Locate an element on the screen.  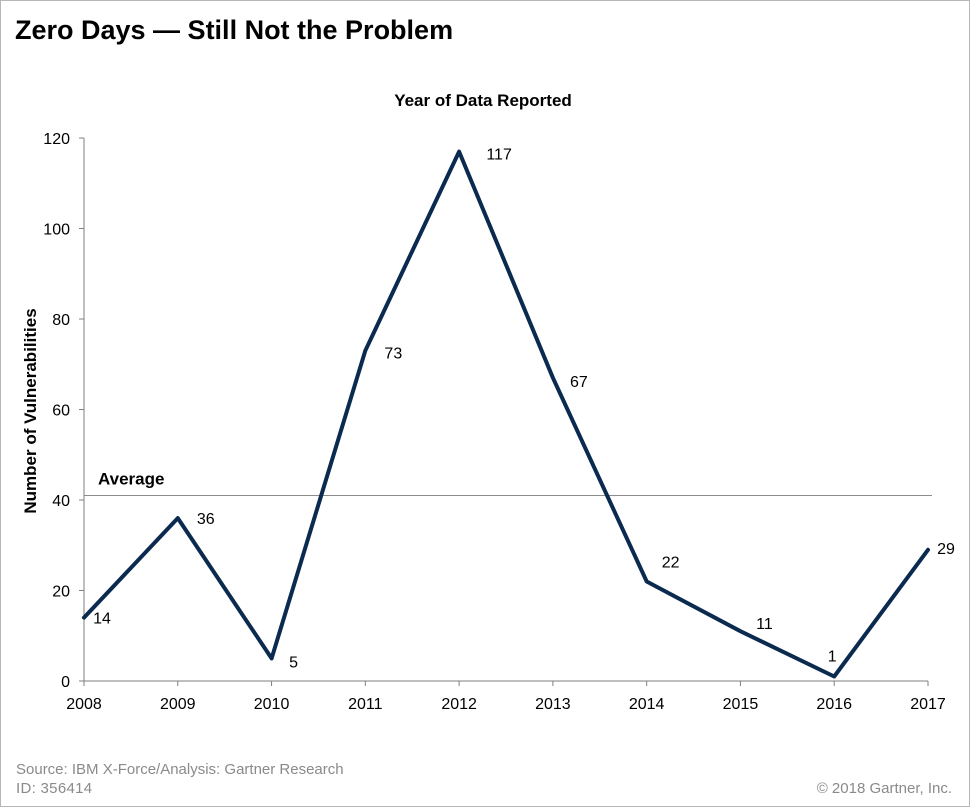
chart-title: Year of Data Reported is located at coordinates (483, 100).